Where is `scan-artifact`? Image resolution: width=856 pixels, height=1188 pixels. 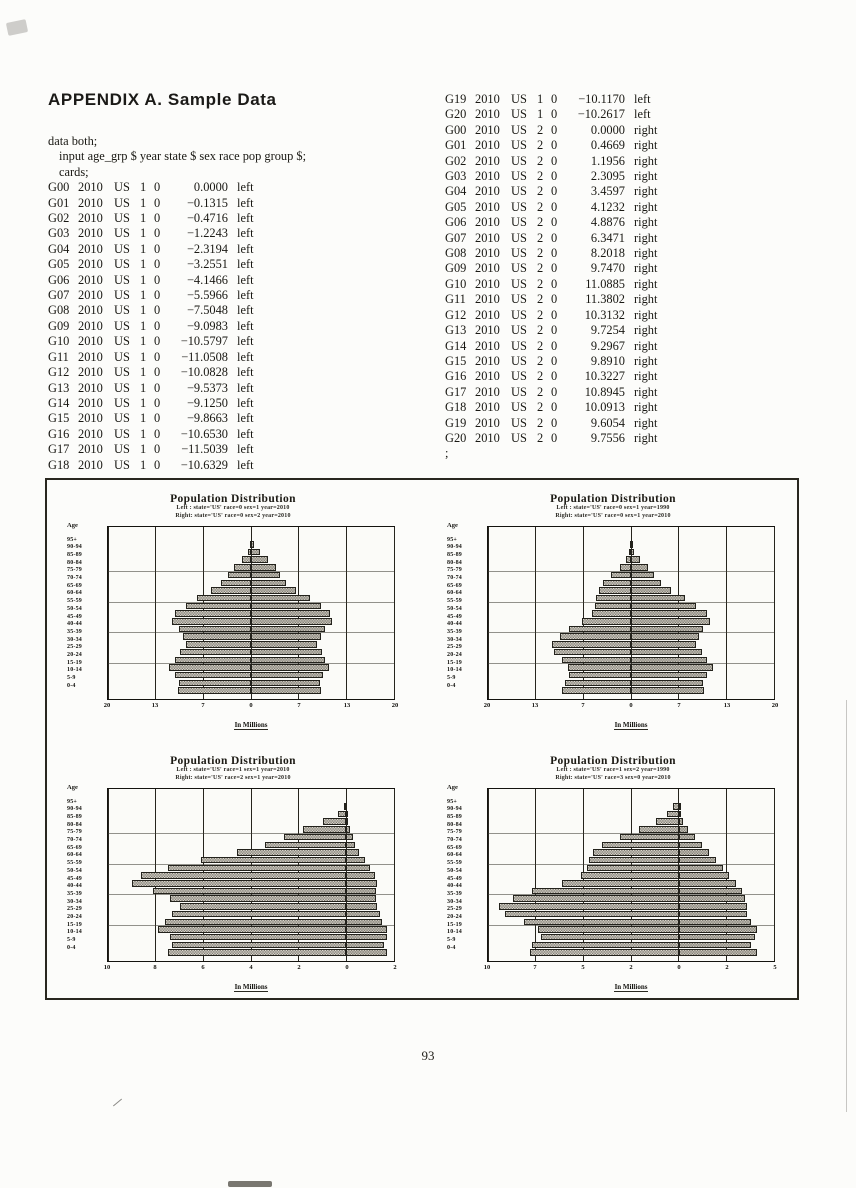 scan-artifact is located at coordinates (17, 27).